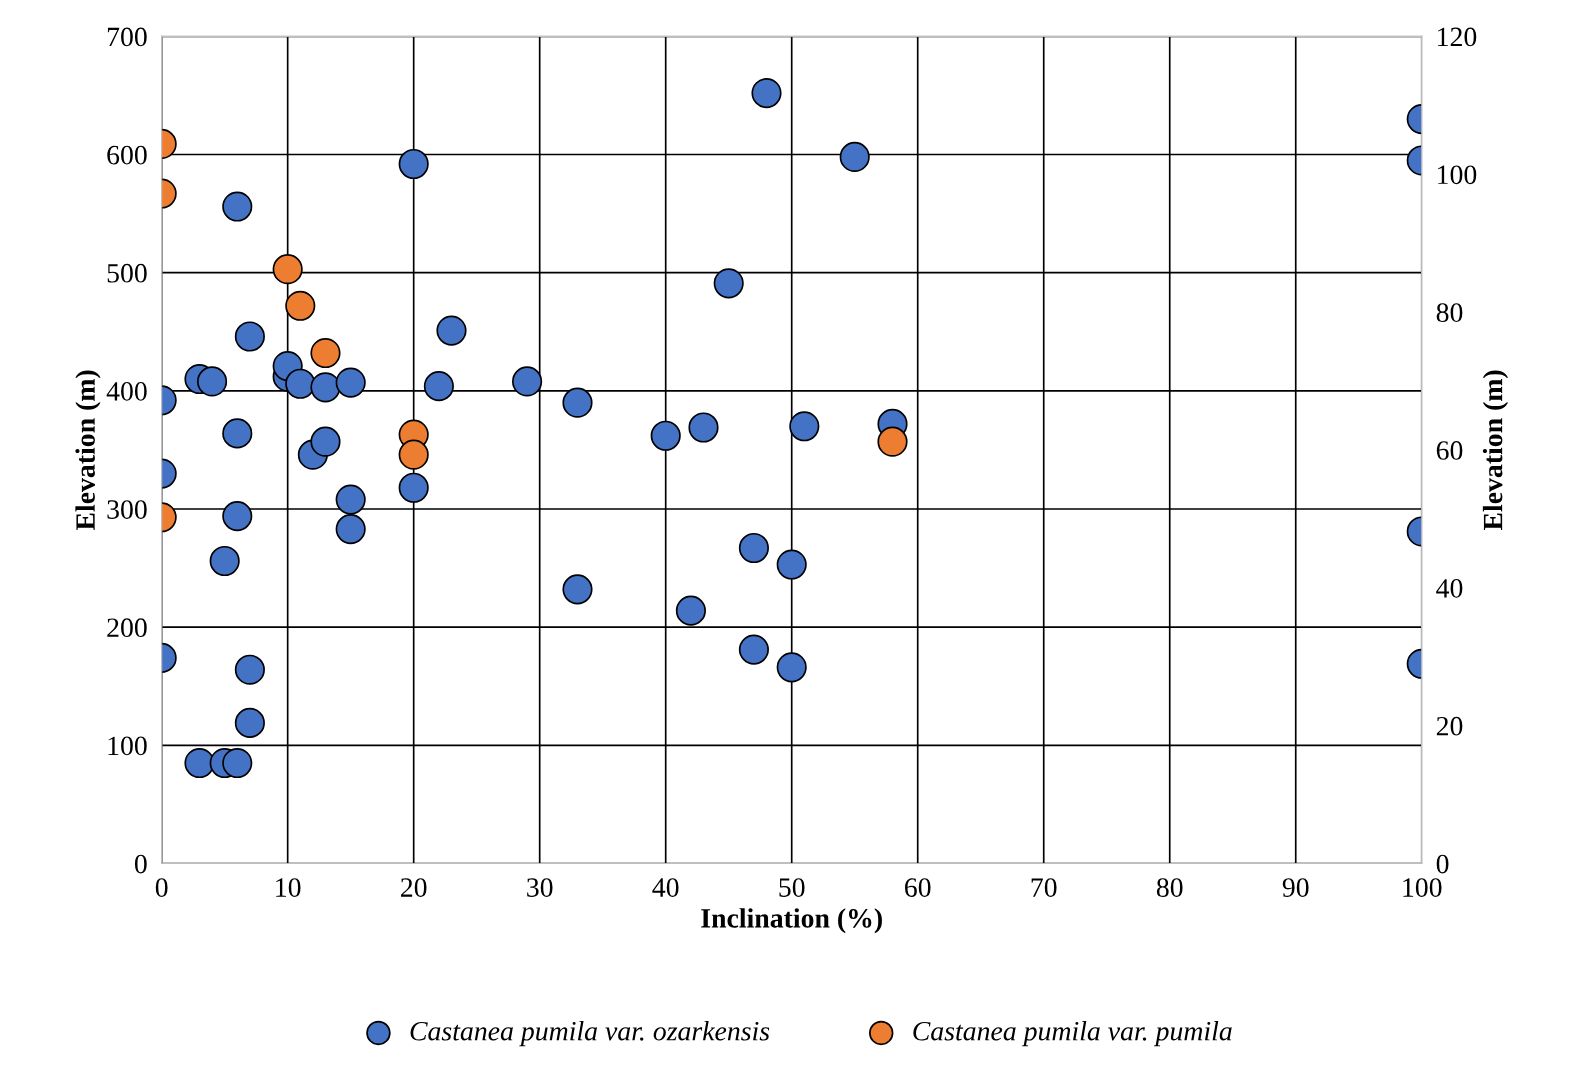  I want to click on x-tick-label: 100, so click(1422, 887).